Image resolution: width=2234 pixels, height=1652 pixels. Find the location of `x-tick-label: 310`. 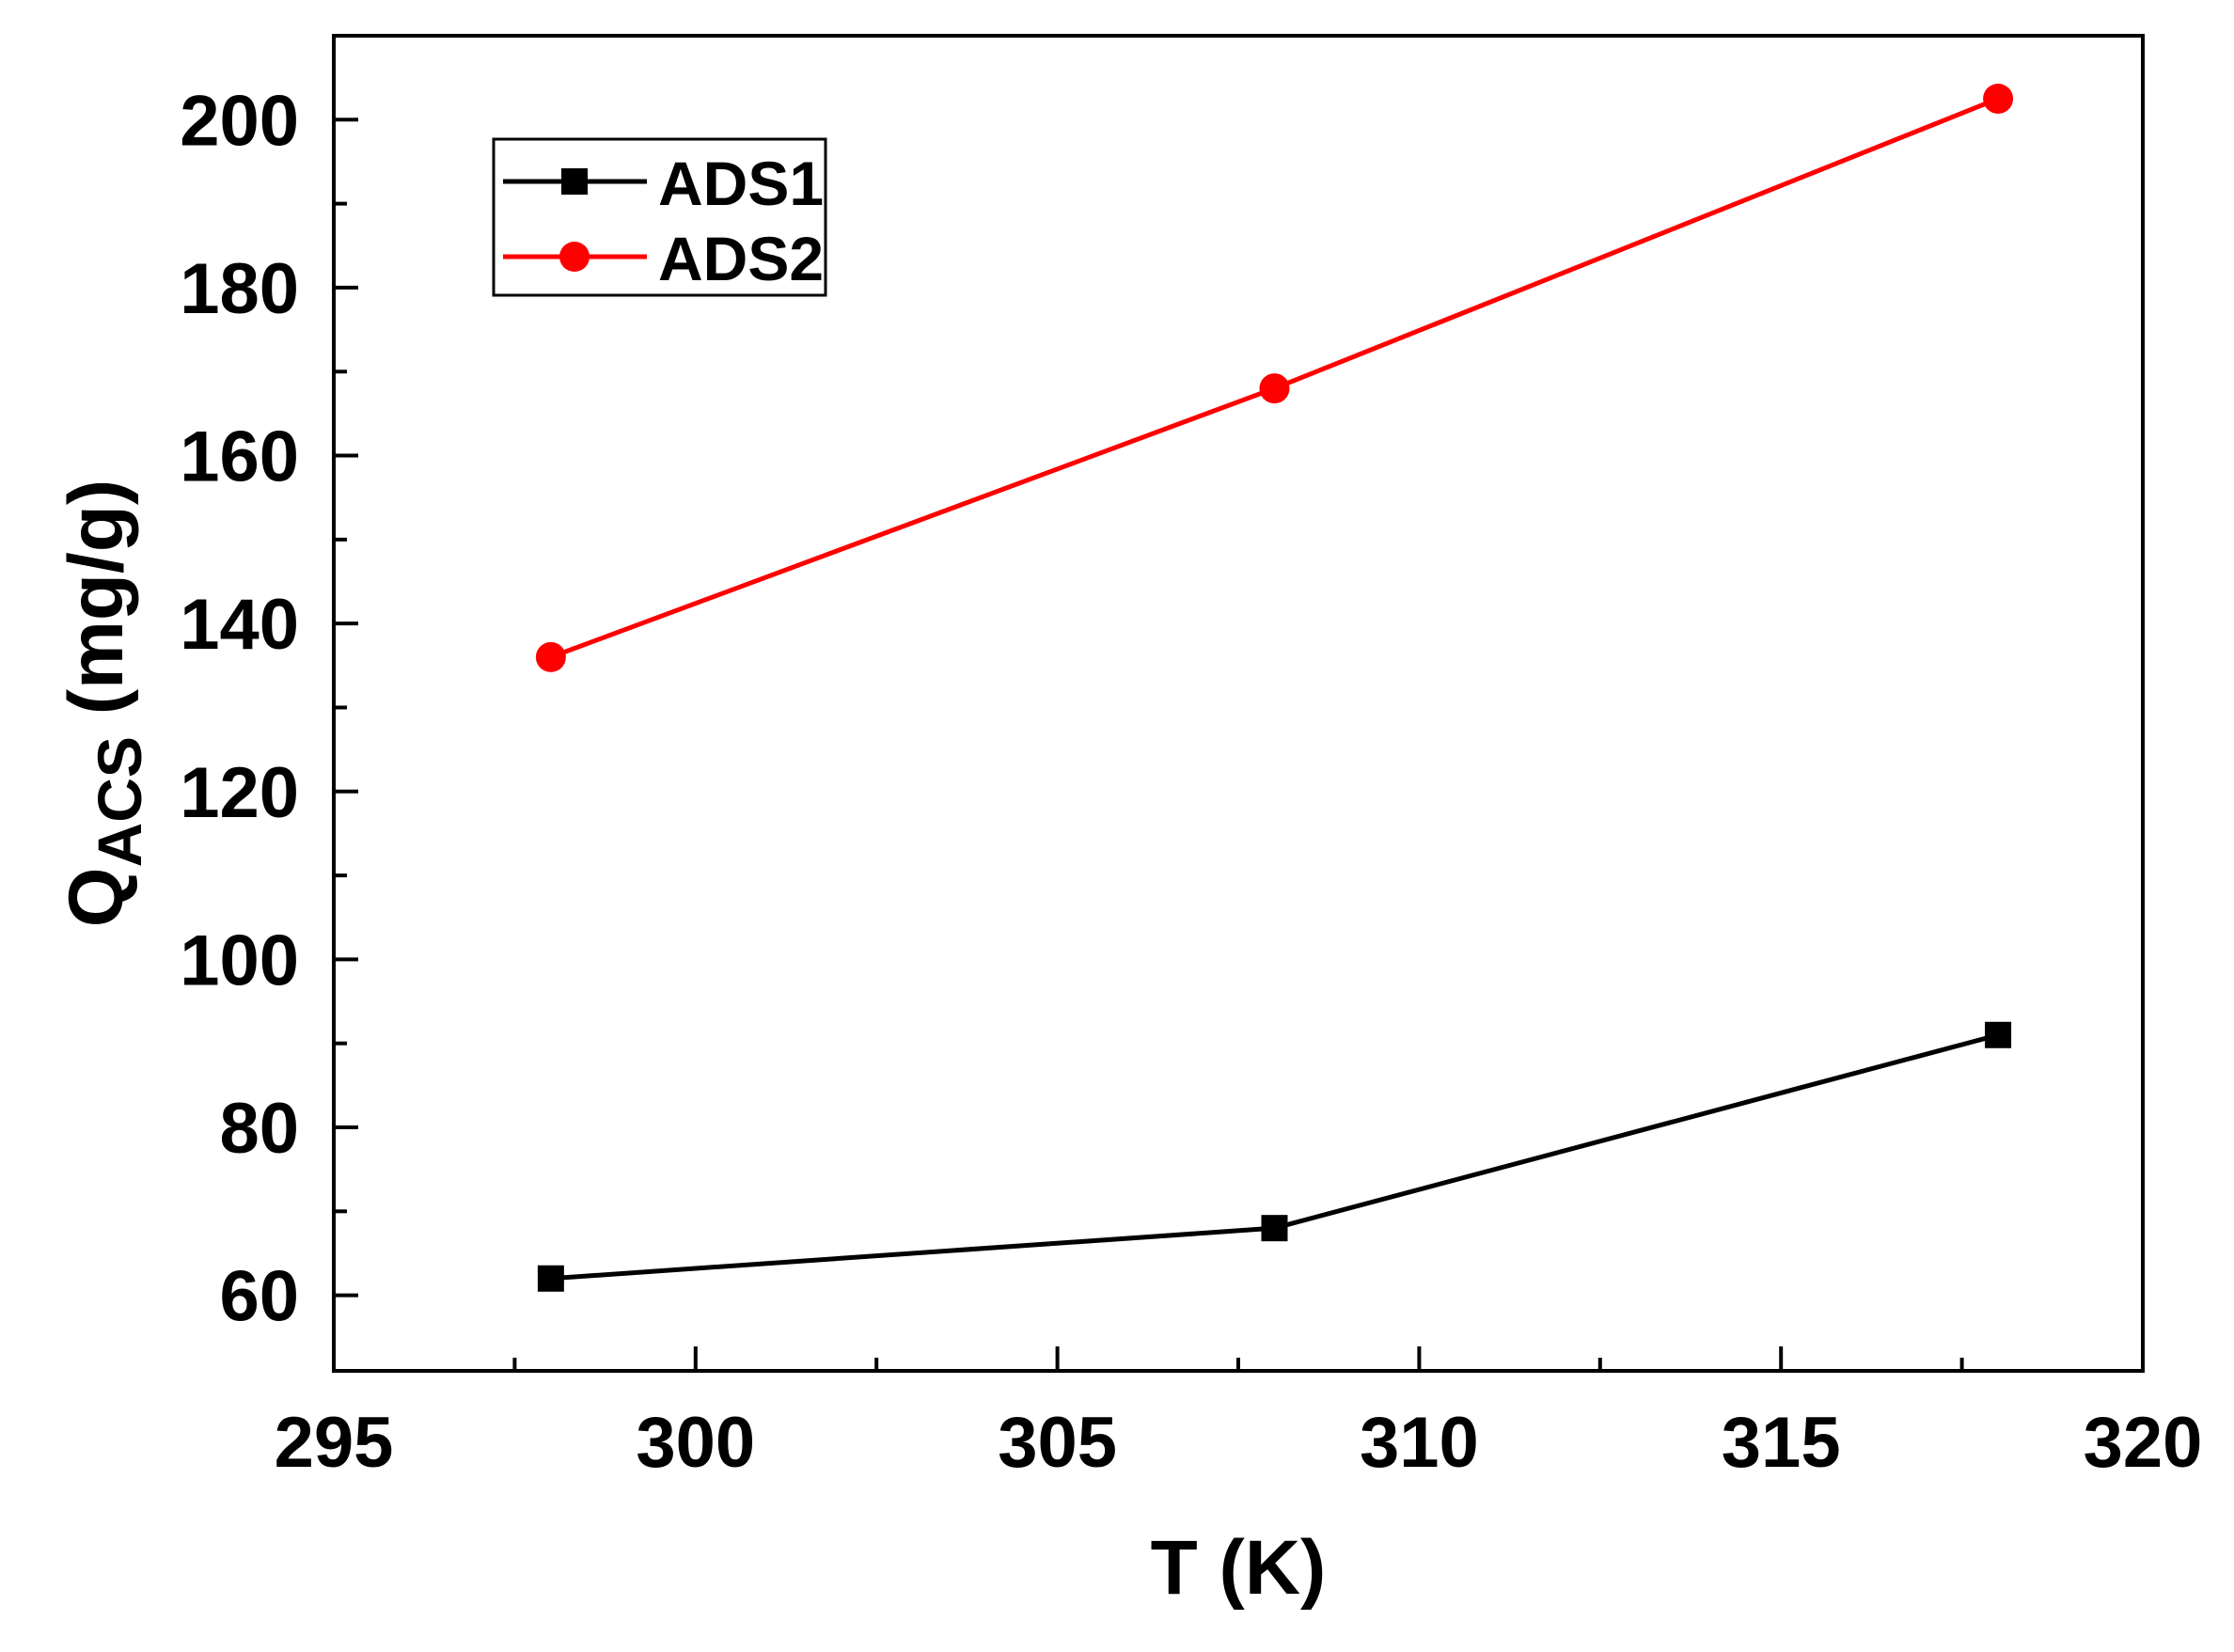

x-tick-label: 310 is located at coordinates (1419, 1443).